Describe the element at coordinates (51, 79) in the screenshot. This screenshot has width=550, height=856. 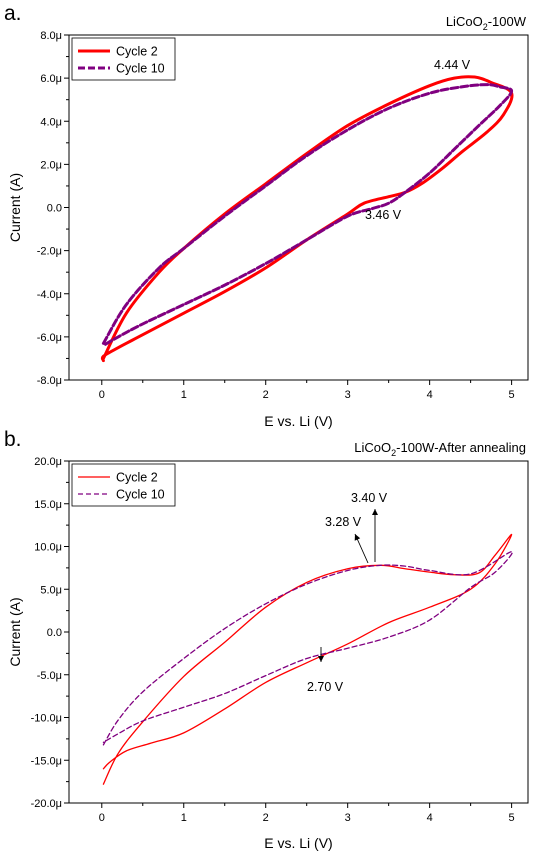
I see `y-tick-label: 6.0μ` at that location.